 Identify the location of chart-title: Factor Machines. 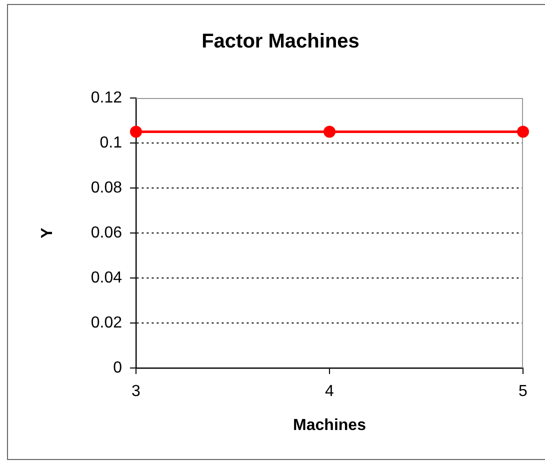
(281, 41).